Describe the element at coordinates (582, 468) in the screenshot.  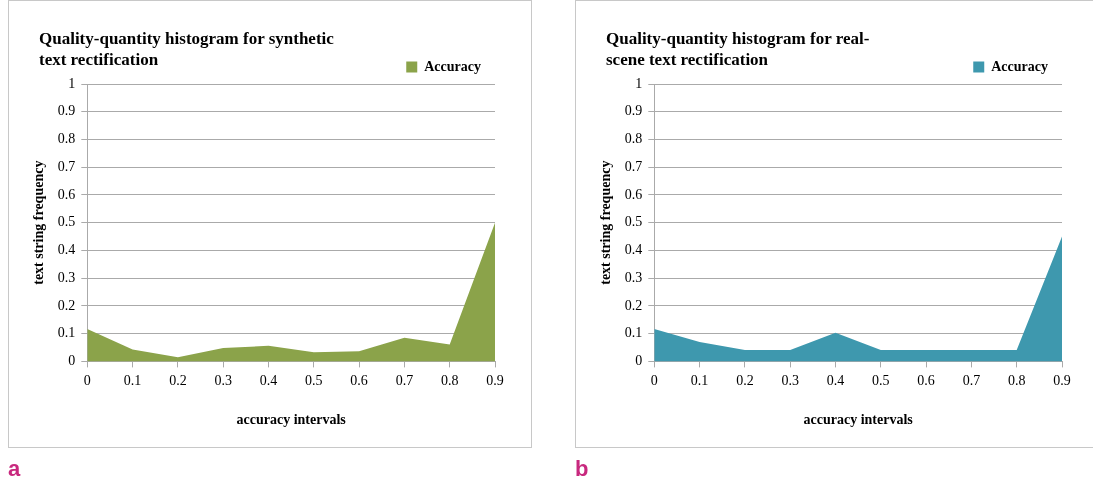
I see `text: b` at that location.